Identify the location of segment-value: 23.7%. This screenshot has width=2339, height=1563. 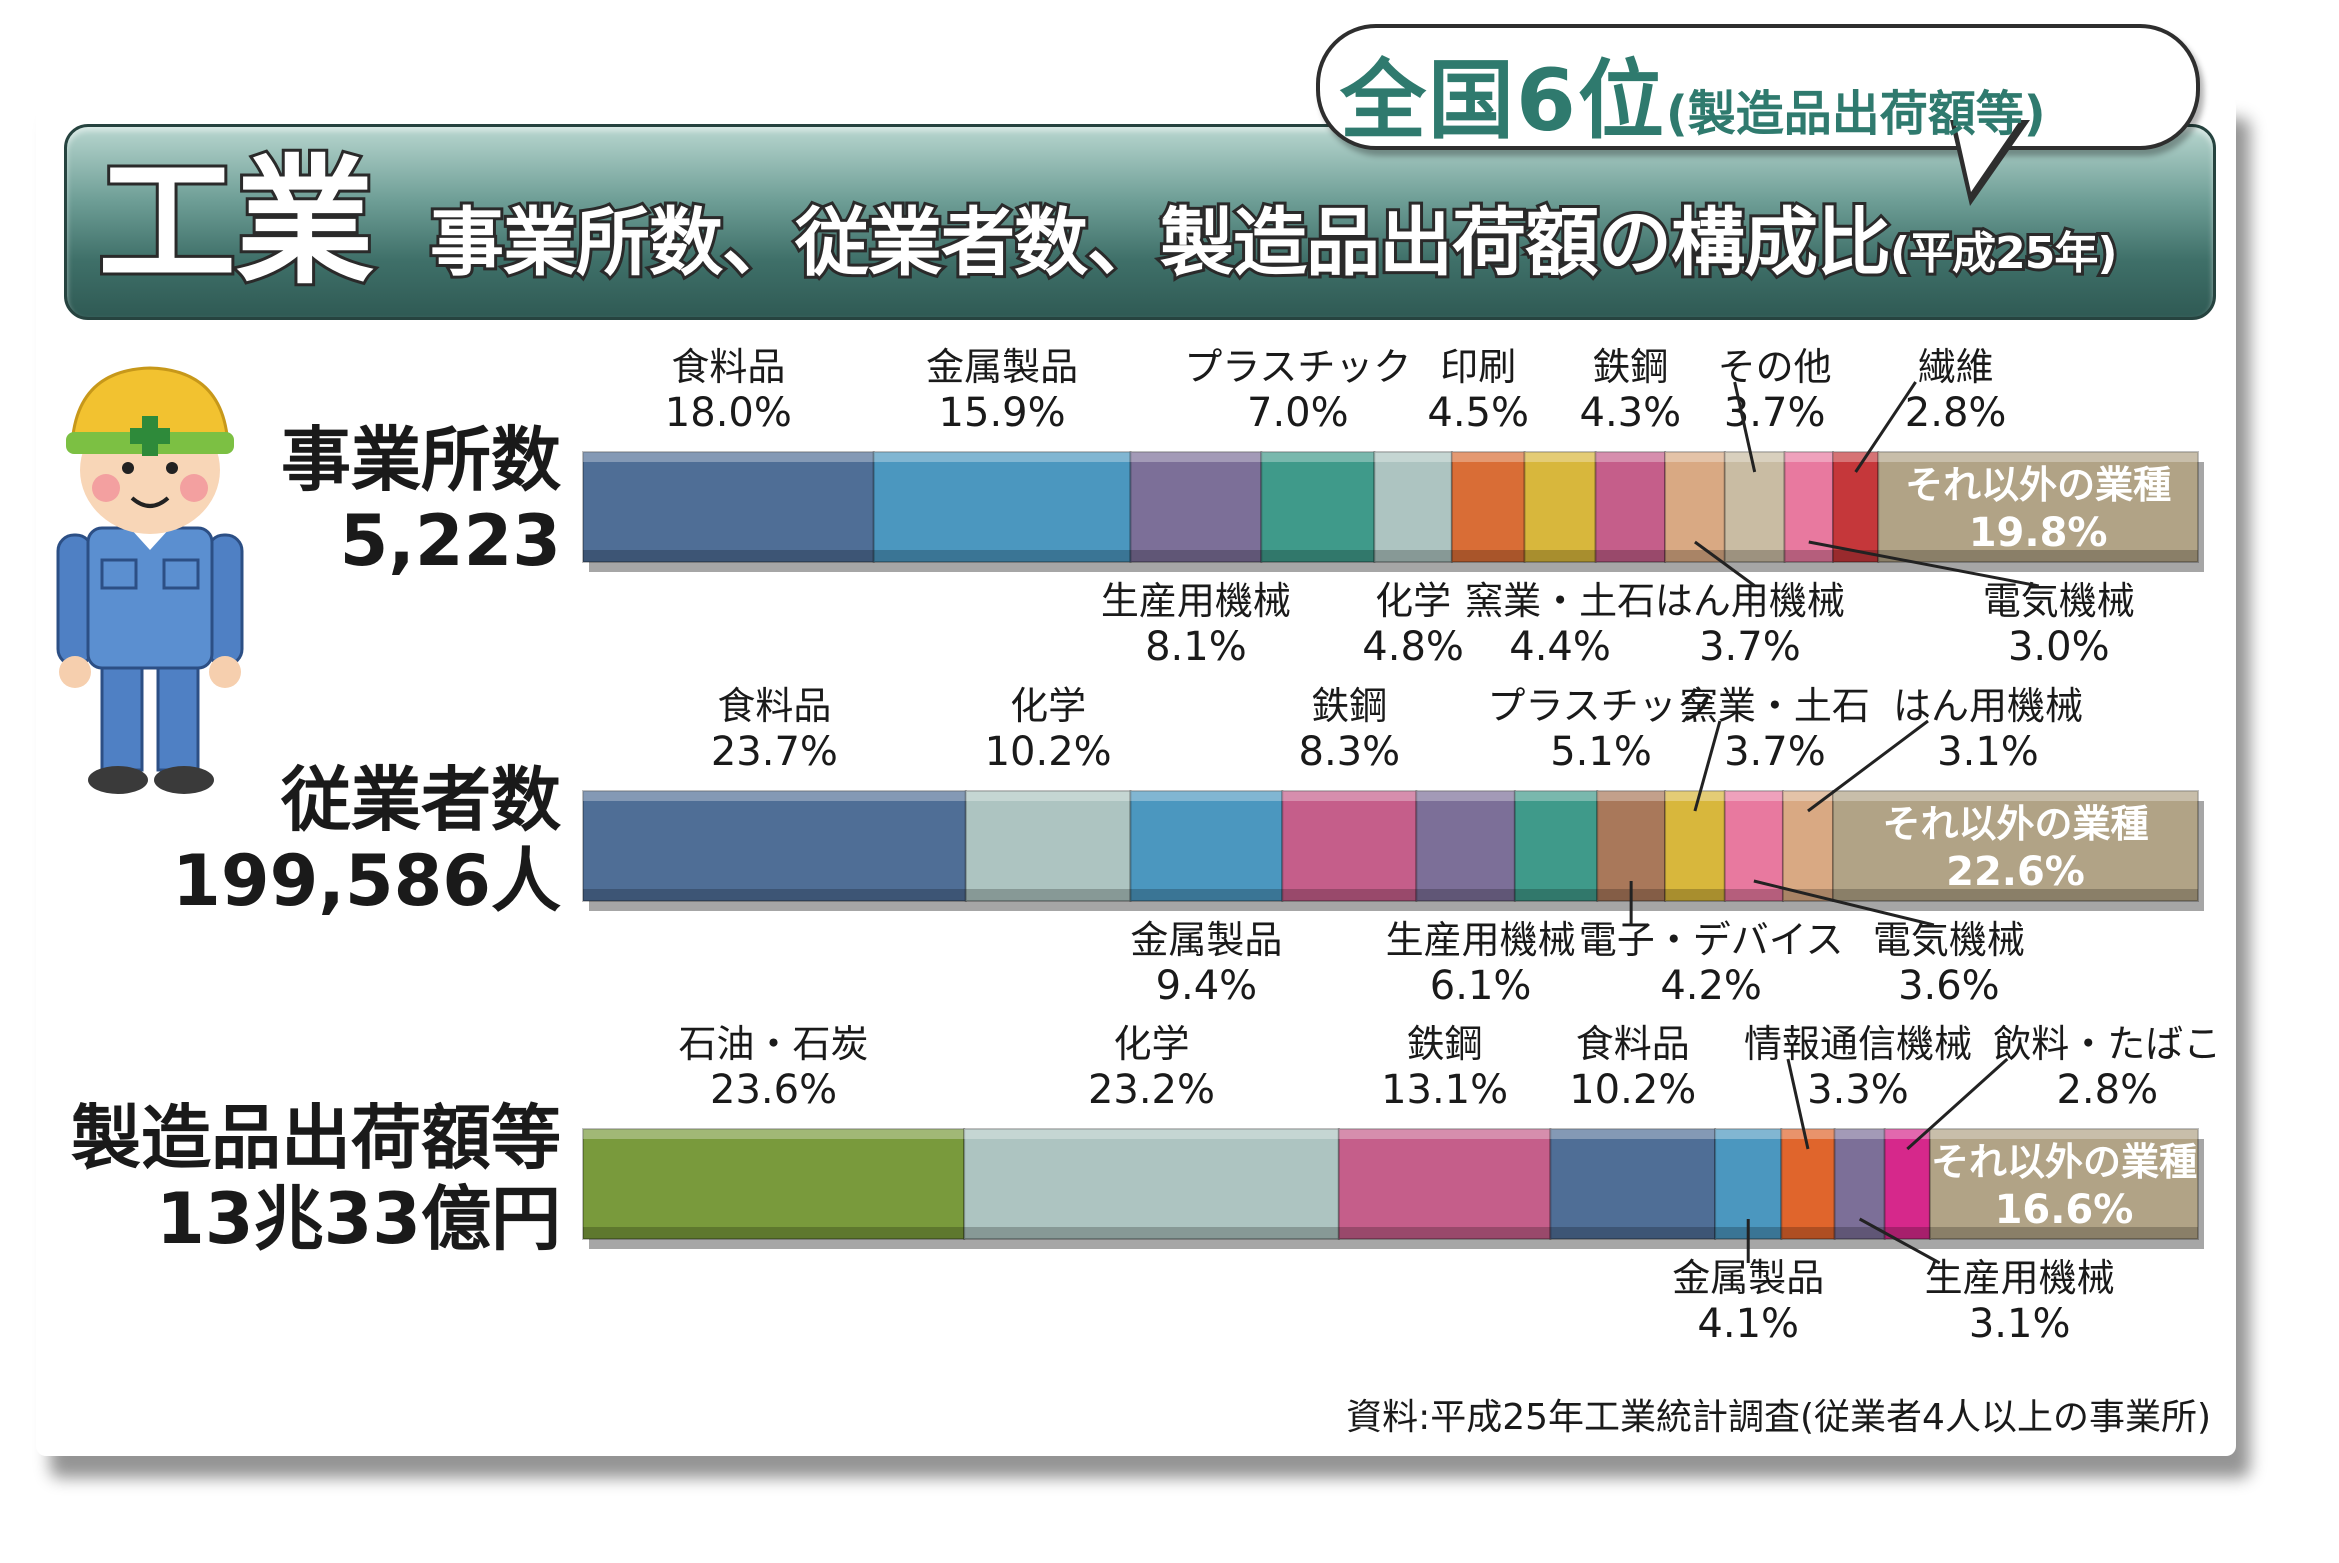
(774, 752).